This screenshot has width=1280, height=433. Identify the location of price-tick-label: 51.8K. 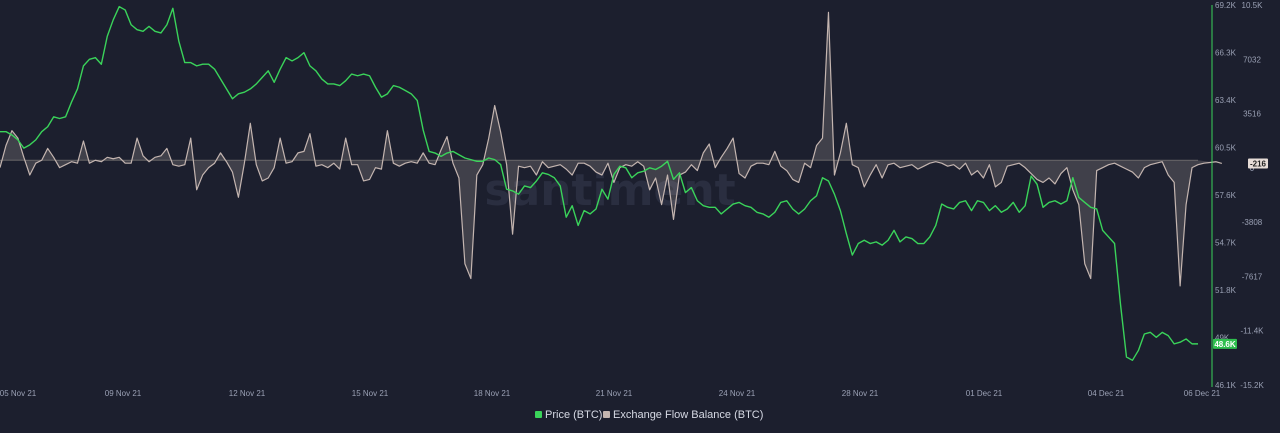
(1226, 290).